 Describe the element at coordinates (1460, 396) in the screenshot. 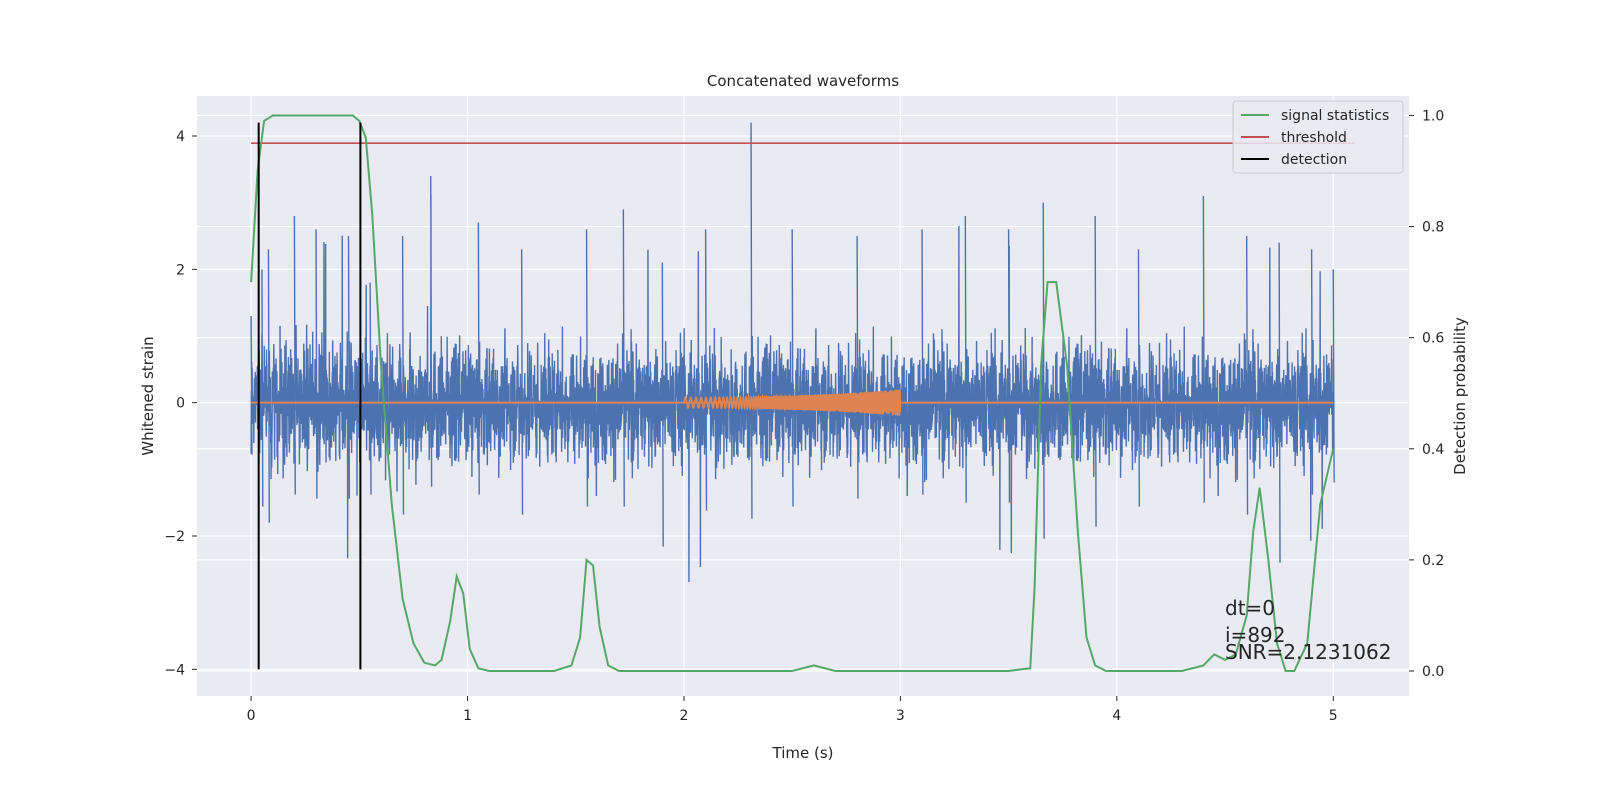

I see `right-y-axis-label: Detection probability` at that location.